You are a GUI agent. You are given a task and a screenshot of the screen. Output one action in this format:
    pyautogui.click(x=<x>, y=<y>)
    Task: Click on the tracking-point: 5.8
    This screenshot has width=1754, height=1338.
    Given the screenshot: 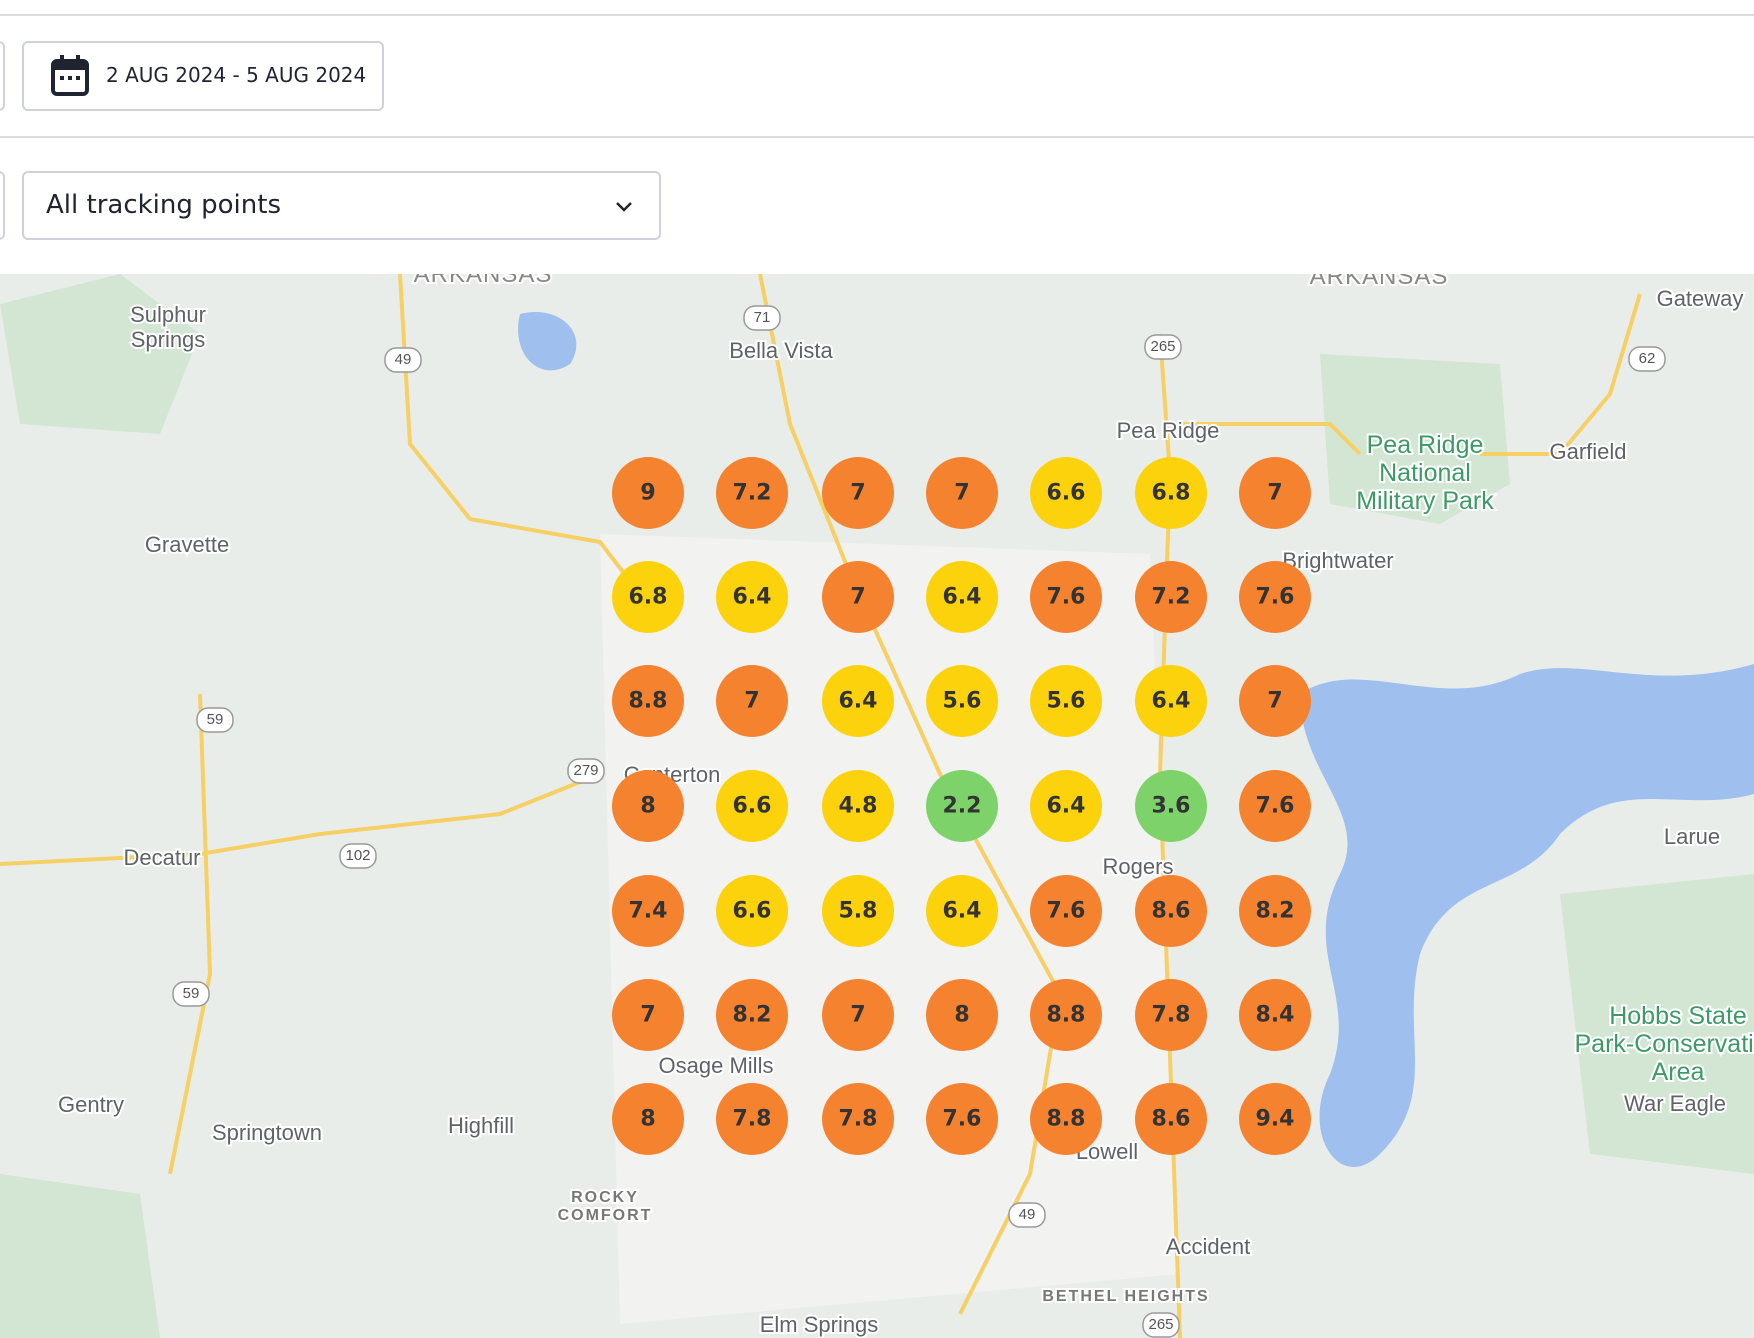 What is the action you would take?
    pyautogui.click(x=858, y=911)
    